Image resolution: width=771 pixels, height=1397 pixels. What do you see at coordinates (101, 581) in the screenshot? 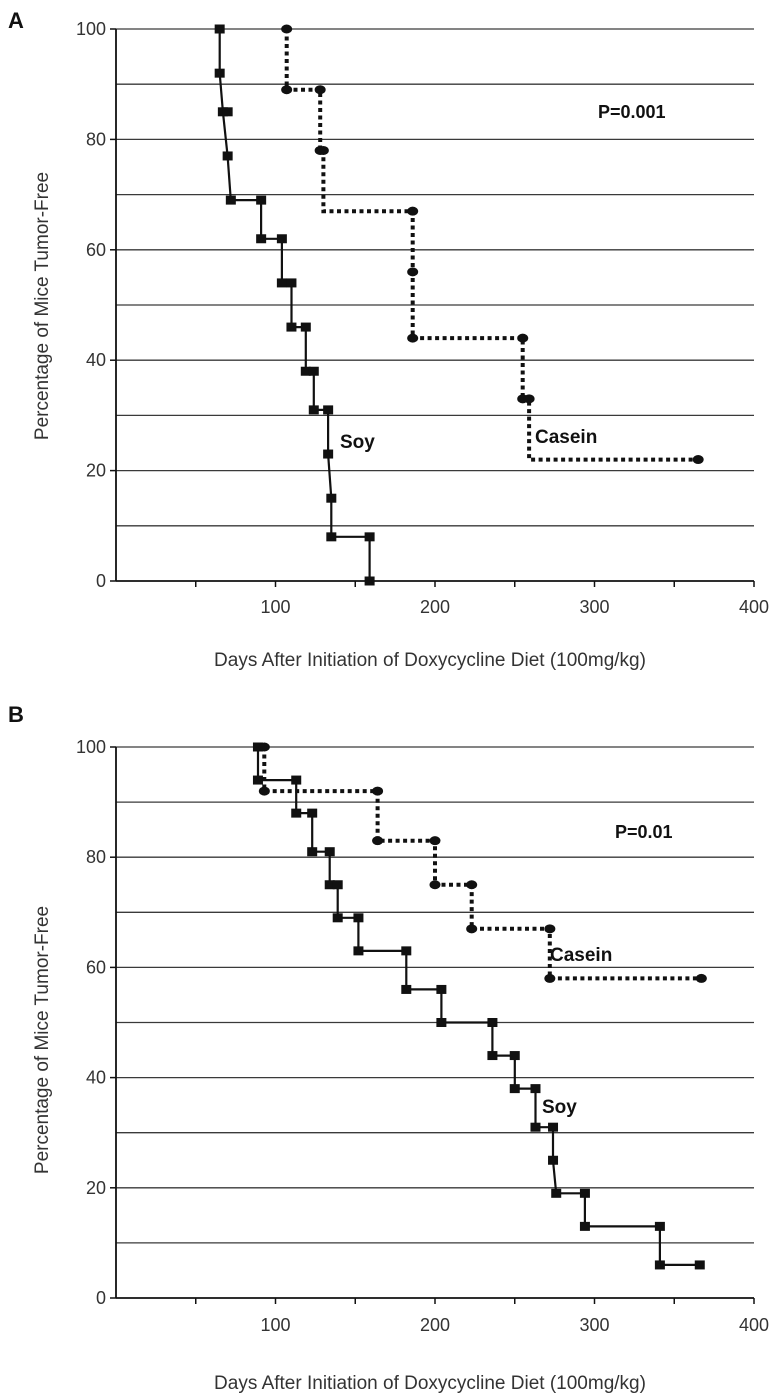
I see `panel-a-y-tick-label: 0` at bounding box center [101, 581].